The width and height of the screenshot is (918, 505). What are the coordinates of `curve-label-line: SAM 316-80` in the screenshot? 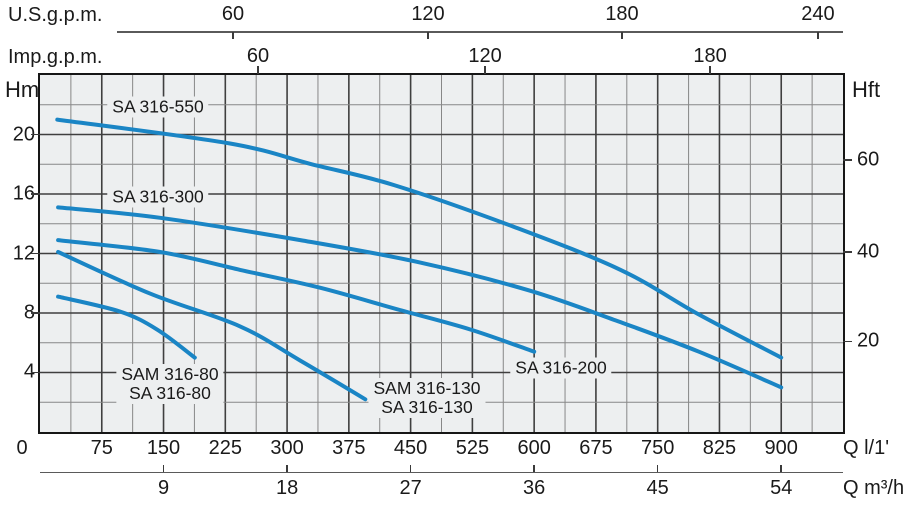 It's located at (170, 374).